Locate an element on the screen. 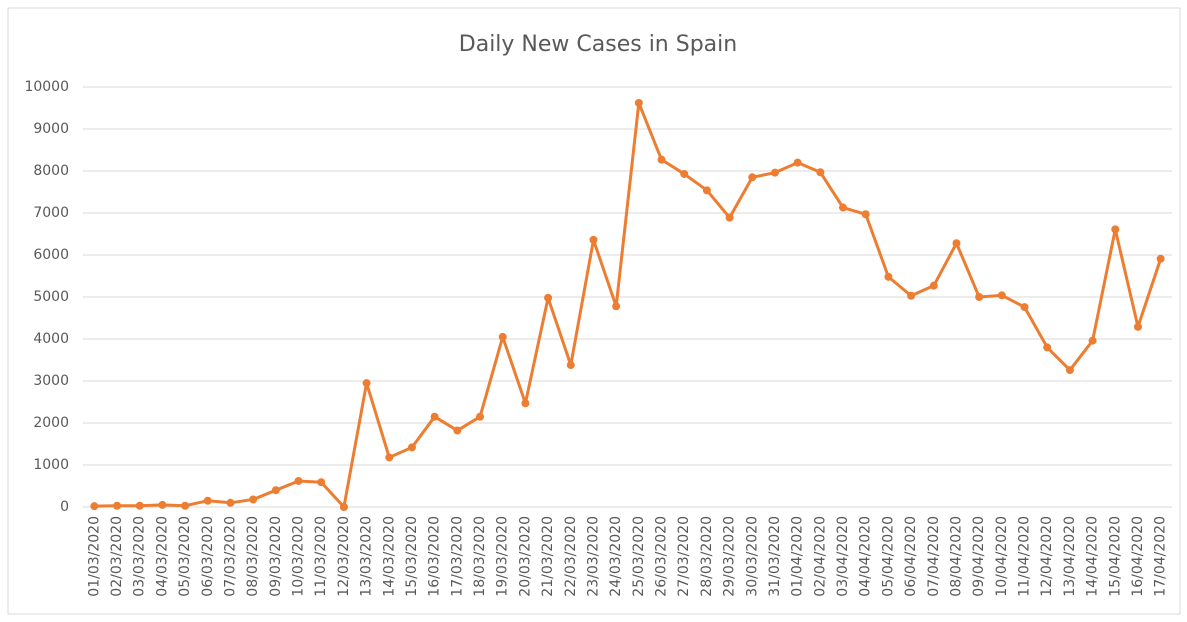 This screenshot has height=622, width=1187. x-tick-label: 24/03/2020 is located at coordinates (616, 556).